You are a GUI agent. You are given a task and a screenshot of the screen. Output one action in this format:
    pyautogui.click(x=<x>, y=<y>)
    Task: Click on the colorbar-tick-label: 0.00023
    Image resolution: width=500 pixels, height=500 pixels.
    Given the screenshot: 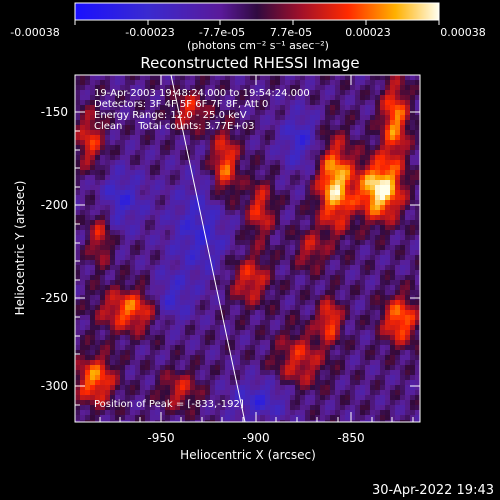 What is the action you would take?
    pyautogui.click(x=368, y=32)
    